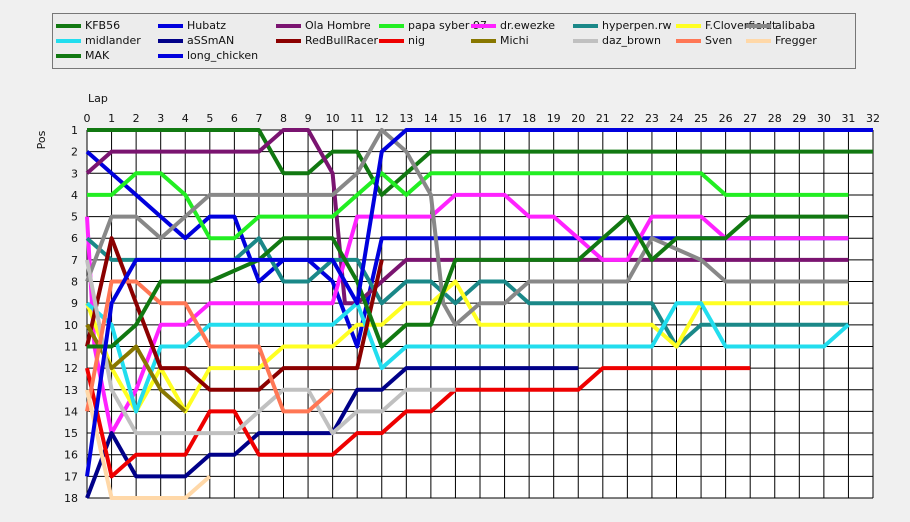 Image resolution: width=910 pixels, height=522 pixels. What do you see at coordinates (71, 368) in the screenshot?
I see `y-tick-label: 12` at bounding box center [71, 368].